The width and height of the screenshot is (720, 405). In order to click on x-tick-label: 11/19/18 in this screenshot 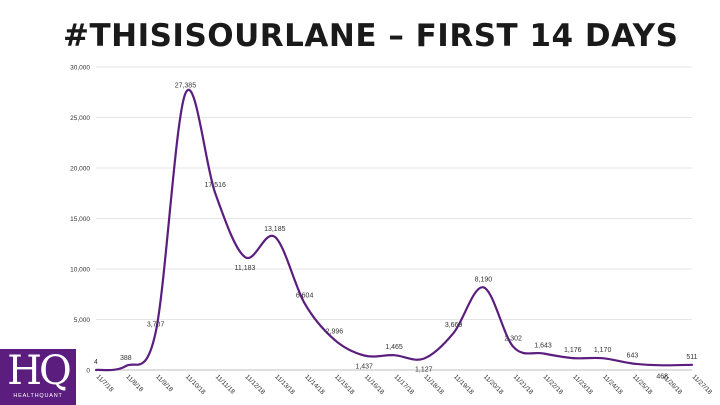, I will do `click(463, 384)`.